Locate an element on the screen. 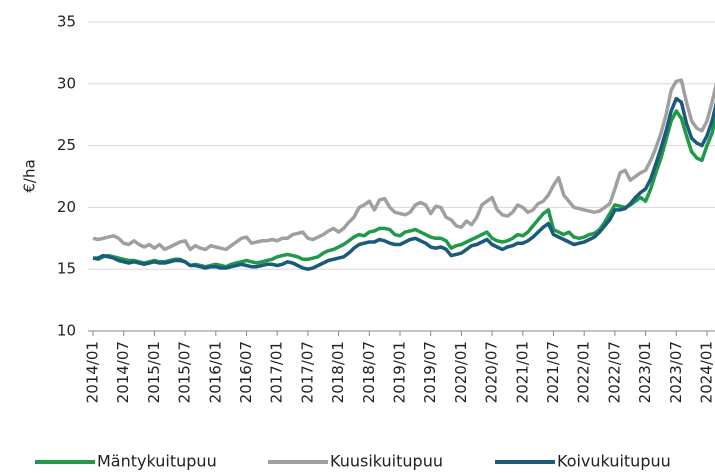 Image resolution: width=715 pixels, height=473 pixels. x-tick-label: 2020/07 is located at coordinates (492, 372).